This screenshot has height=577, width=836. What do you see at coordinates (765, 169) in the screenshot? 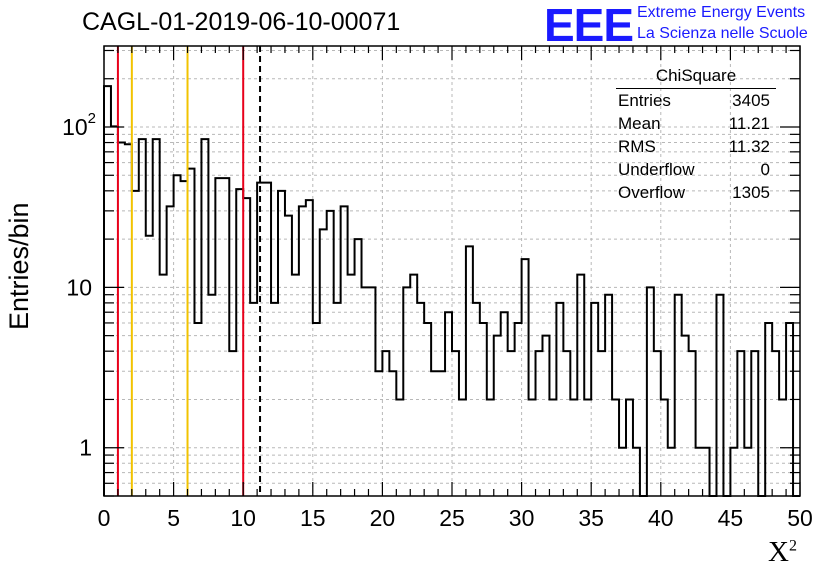
I see `stats-value: 0` at bounding box center [765, 169].